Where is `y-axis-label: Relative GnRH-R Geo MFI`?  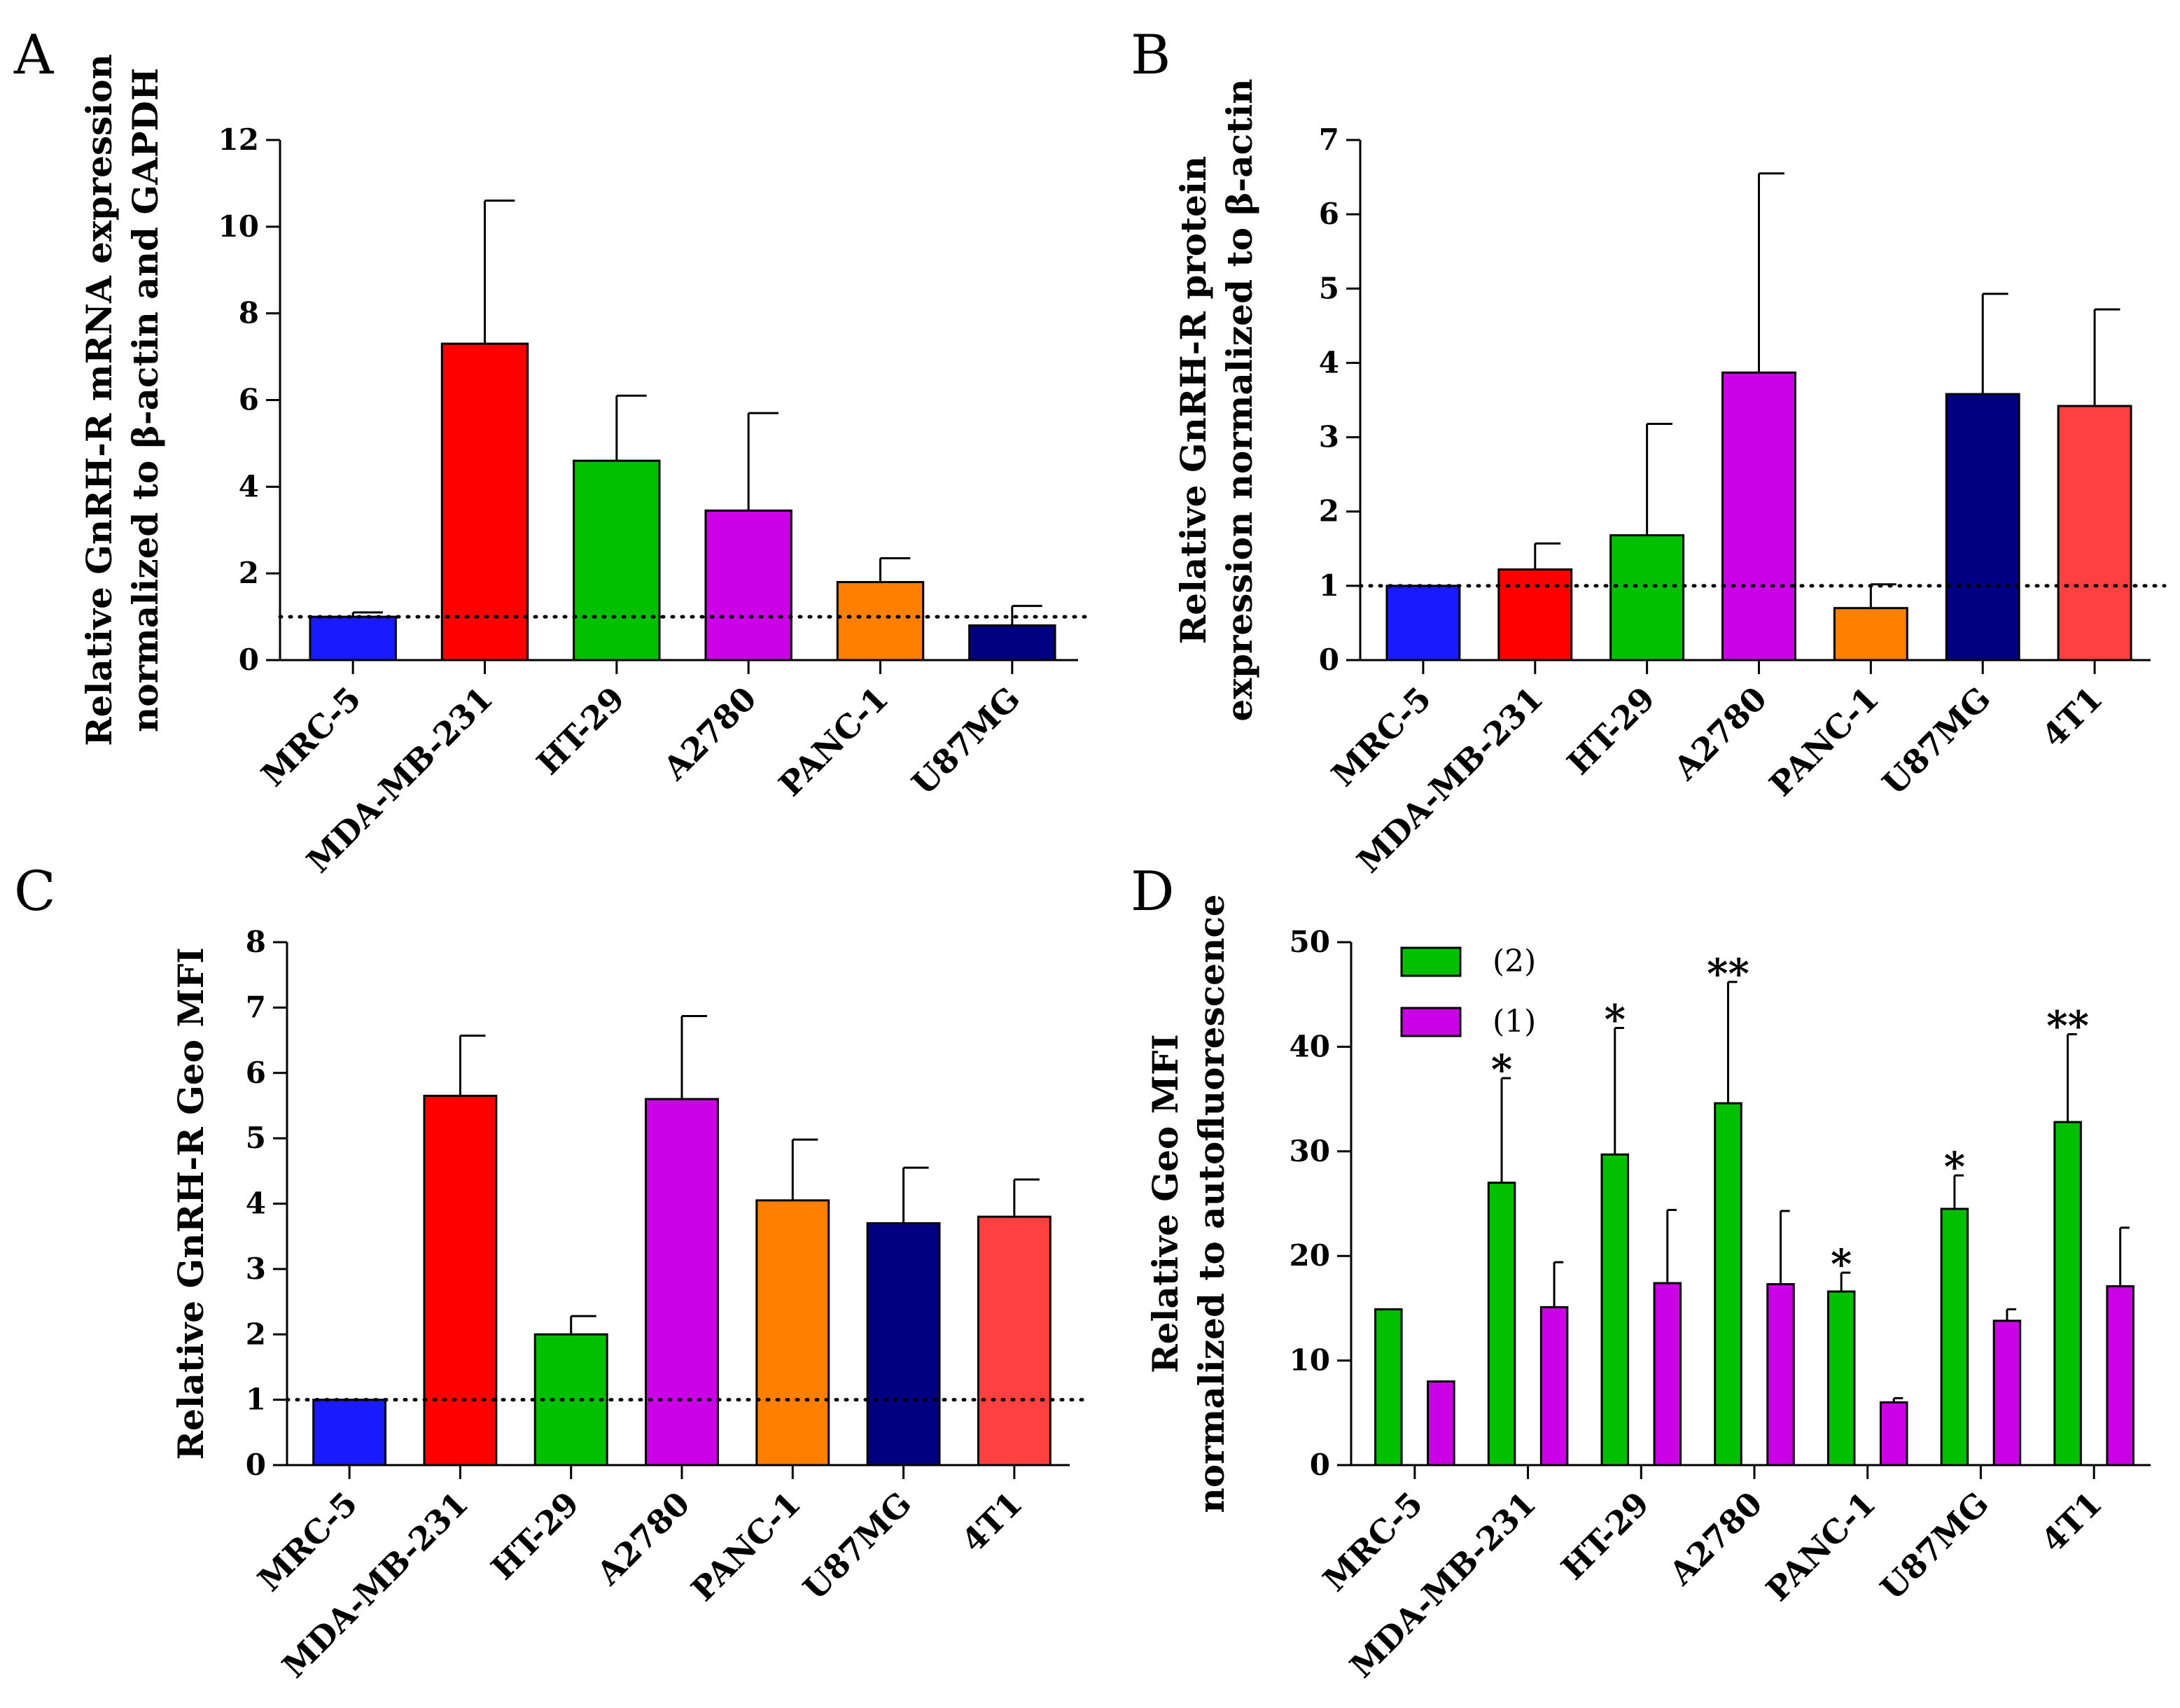 y-axis-label: Relative GnRH-R Geo MFI is located at coordinates (190, 1203).